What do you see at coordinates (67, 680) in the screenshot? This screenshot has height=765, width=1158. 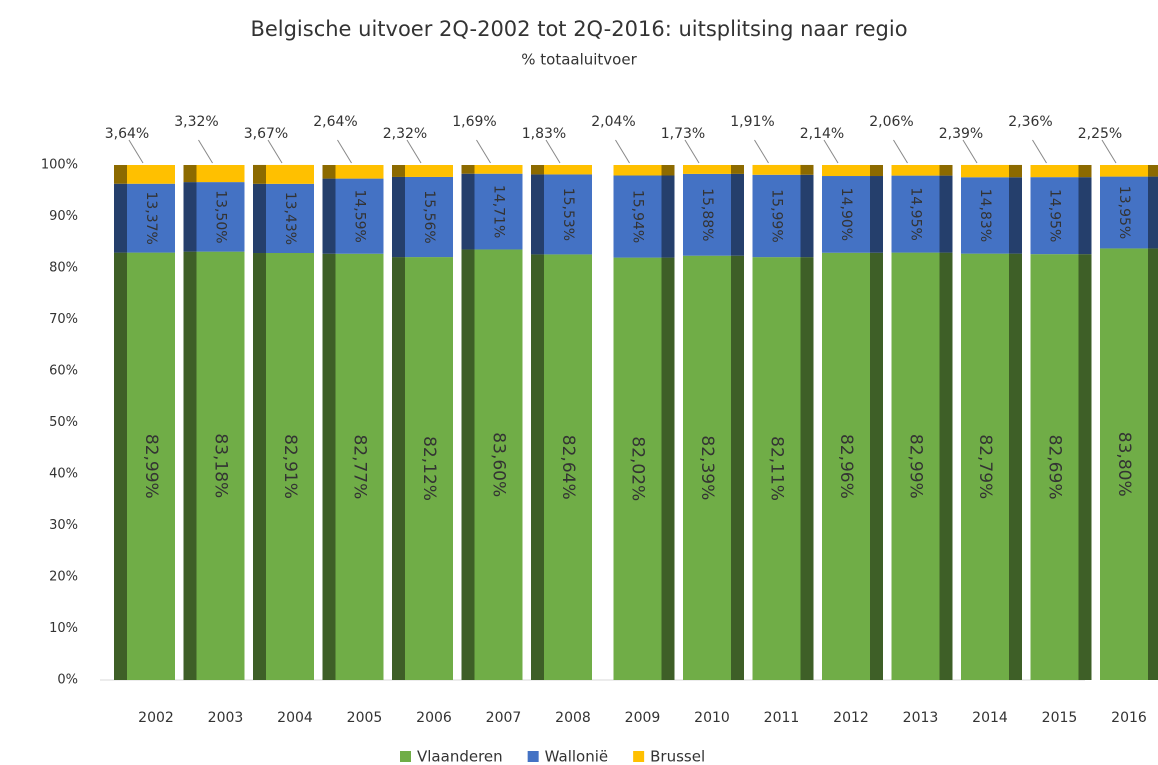 I see `y-tick-label: 0%` at bounding box center [67, 680].